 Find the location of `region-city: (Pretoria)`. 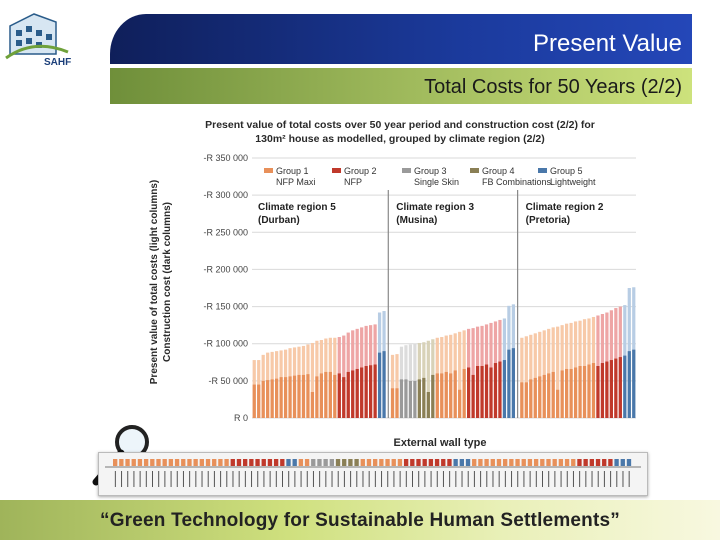

region-city: (Pretoria) is located at coordinates (548, 220).